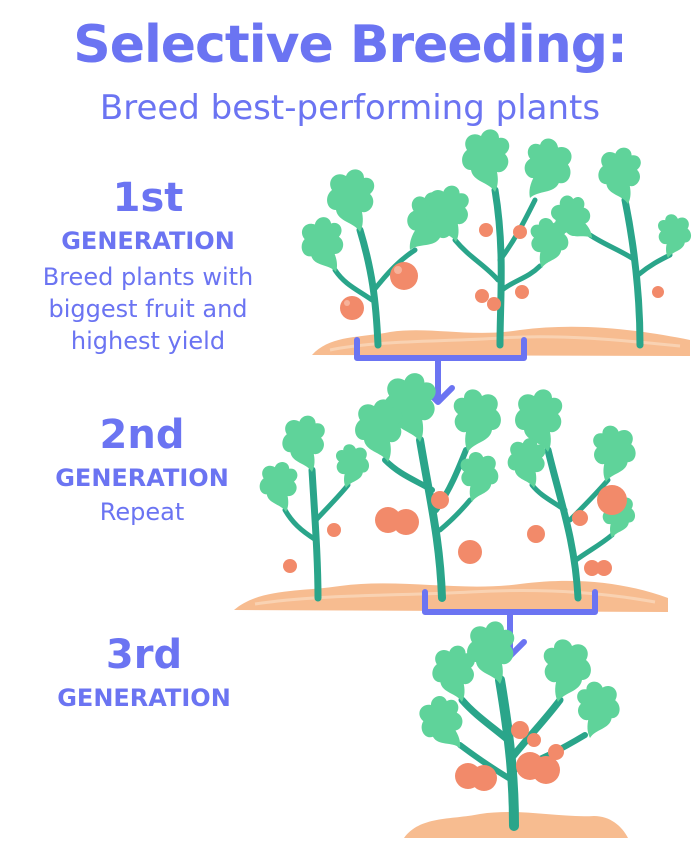  What do you see at coordinates (350, 45) in the screenshot?
I see `page-title: Selective Breeding:` at bounding box center [350, 45].